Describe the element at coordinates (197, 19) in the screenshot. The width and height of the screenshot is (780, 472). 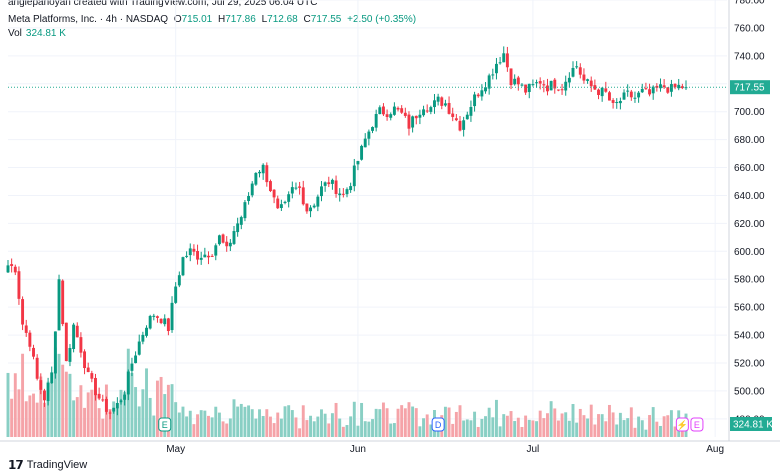
I see `open-value: 715.01` at that location.